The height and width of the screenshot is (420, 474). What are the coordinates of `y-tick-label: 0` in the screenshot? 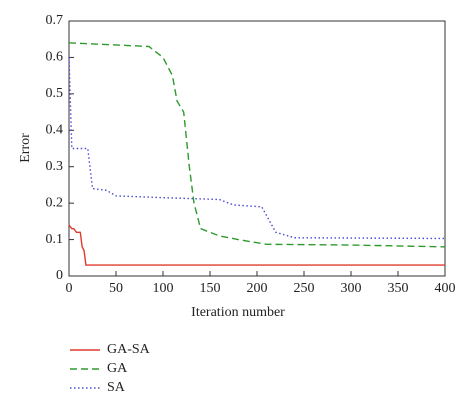 It's located at (59, 275).